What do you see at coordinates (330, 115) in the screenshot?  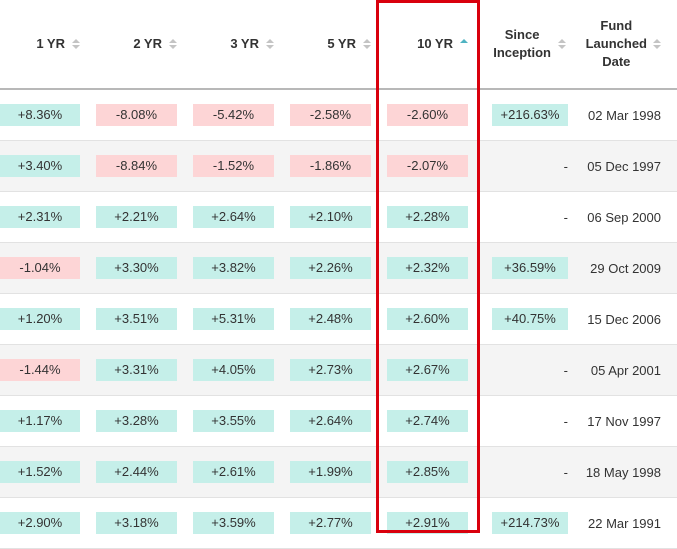 I see `negative-return-badge: -2.58%` at bounding box center [330, 115].